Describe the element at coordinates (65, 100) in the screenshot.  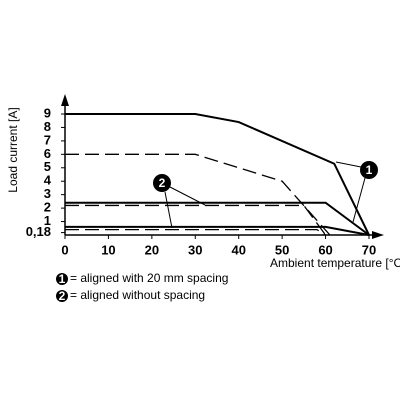
I see `y-axis-arrow` at that location.